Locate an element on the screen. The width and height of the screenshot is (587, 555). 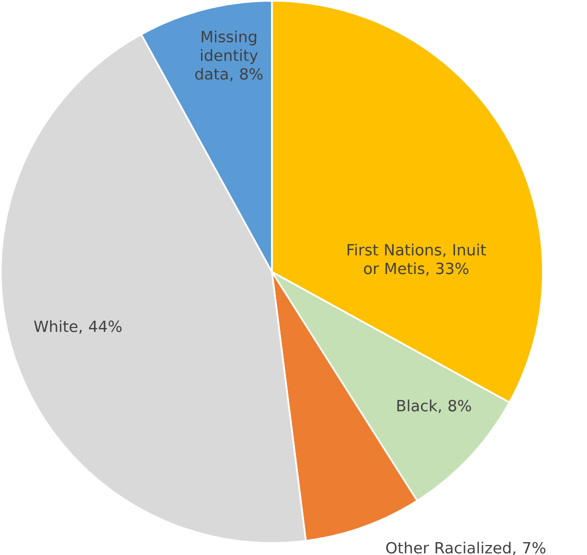
slice-label: First Nations, Inuit or Metis, 33% is located at coordinates (417, 260).